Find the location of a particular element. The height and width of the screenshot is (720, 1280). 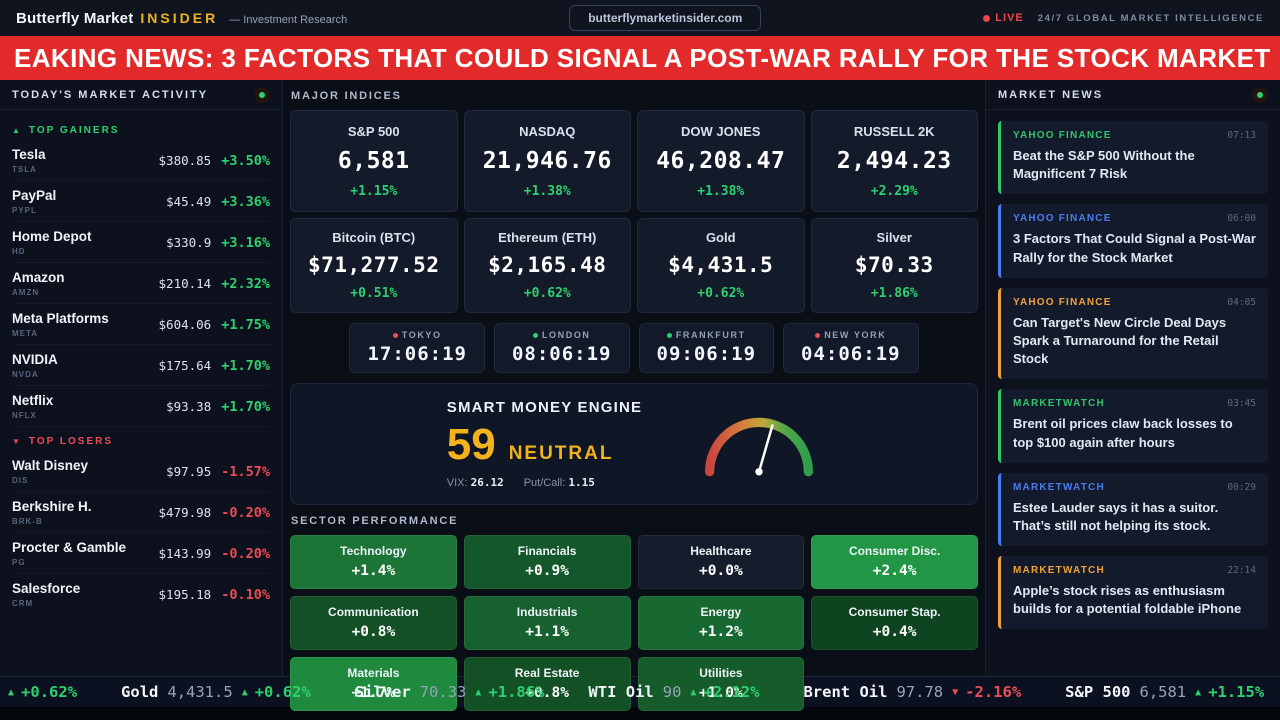

stock-row: Netflix NFLX $93.38 +1.70% is located at coordinates (141, 406).